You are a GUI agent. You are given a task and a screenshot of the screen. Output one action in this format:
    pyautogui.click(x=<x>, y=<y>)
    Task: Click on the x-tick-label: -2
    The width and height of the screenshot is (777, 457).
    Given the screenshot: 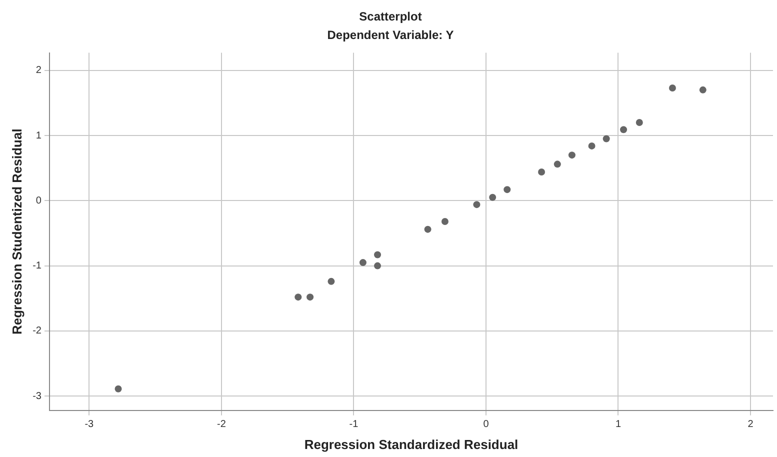 What is the action you would take?
    pyautogui.click(x=221, y=424)
    